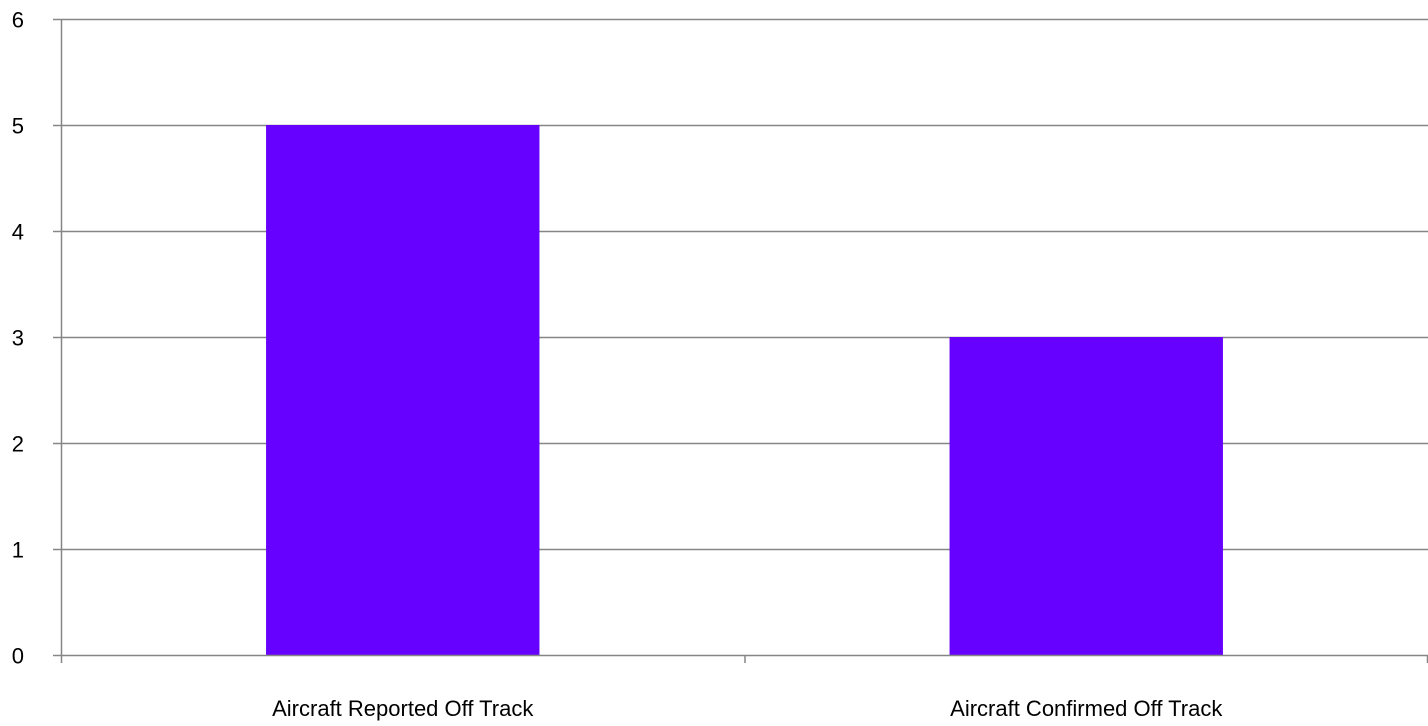 The width and height of the screenshot is (1428, 726). Describe the element at coordinates (18, 126) in the screenshot. I see `y-tick-label: 5` at that location.